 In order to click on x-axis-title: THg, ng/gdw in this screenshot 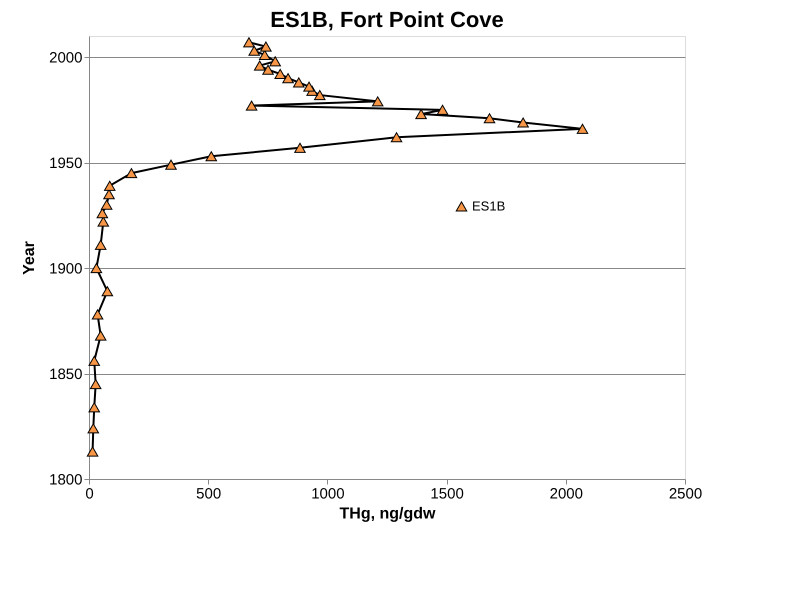, I will do `click(388, 514)`.